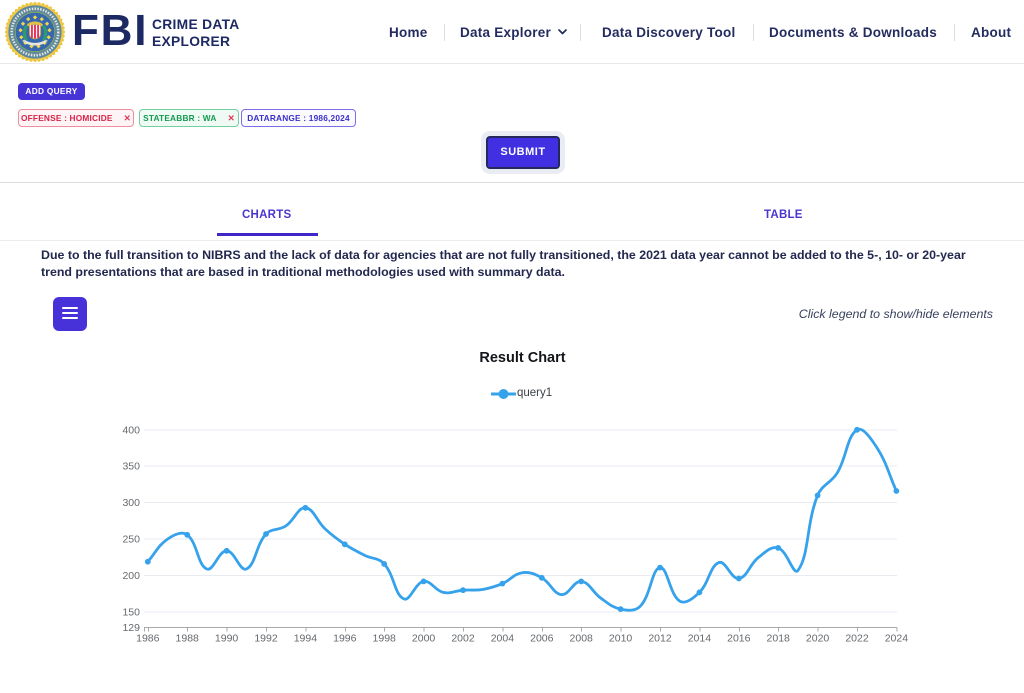  What do you see at coordinates (131, 503) in the screenshot?
I see `svg-text: 300` at bounding box center [131, 503].